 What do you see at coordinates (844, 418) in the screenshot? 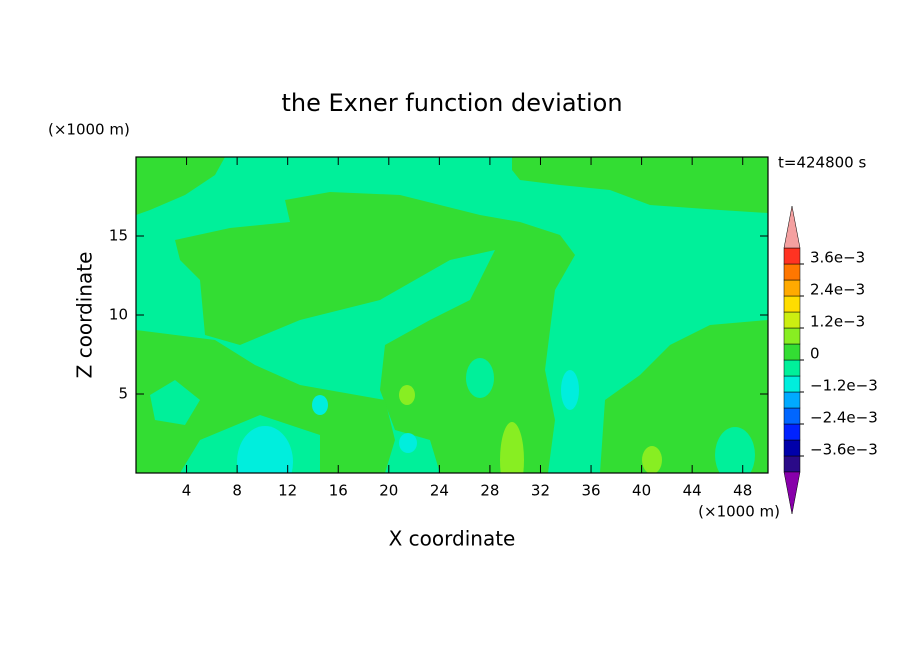
I see `colorbar-tick-label: −2.4e−3` at bounding box center [844, 418].